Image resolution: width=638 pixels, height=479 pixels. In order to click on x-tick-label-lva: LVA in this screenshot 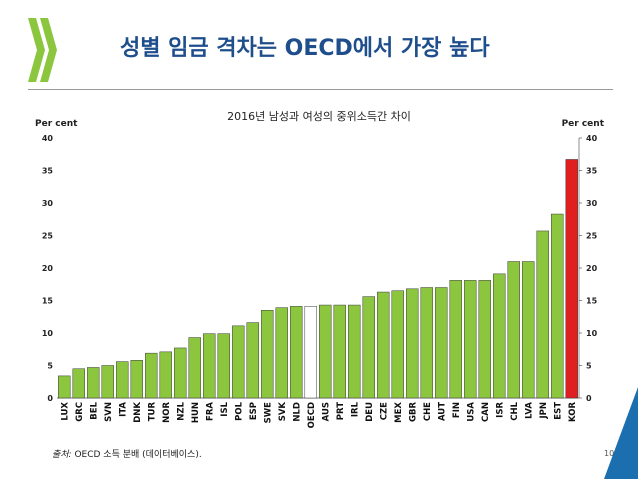, I will do `click(529, 410)`.